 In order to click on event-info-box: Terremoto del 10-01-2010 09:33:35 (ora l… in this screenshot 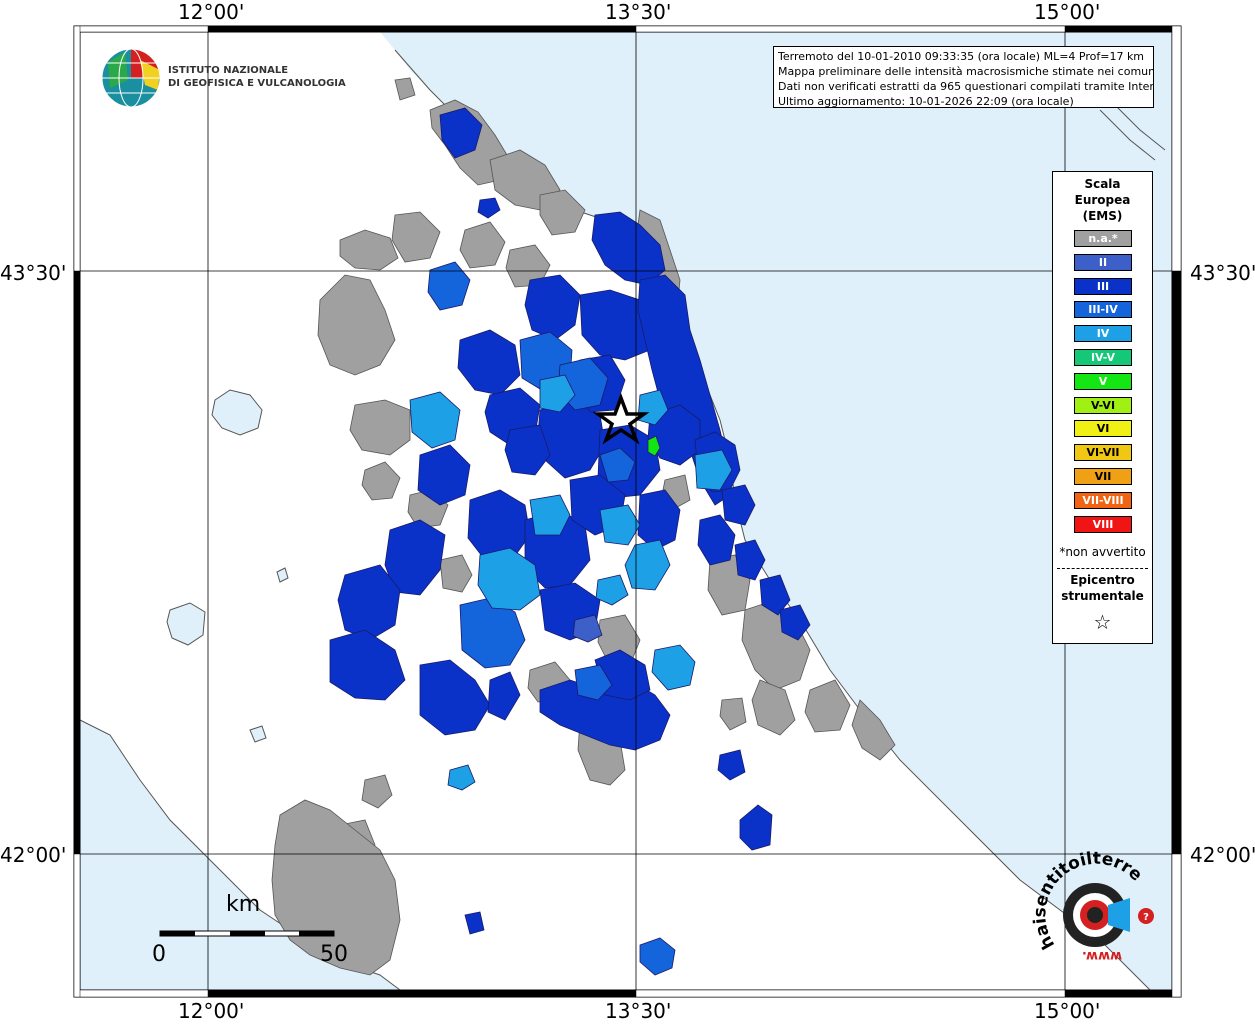, I will do `click(963, 77)`.